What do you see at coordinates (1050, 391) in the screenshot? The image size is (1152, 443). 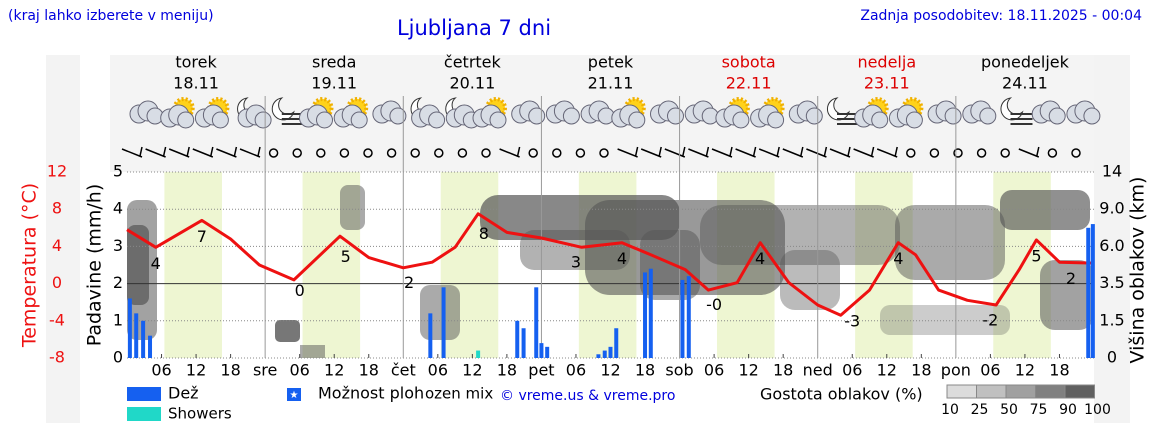 I see `density-swatch` at bounding box center [1050, 391].